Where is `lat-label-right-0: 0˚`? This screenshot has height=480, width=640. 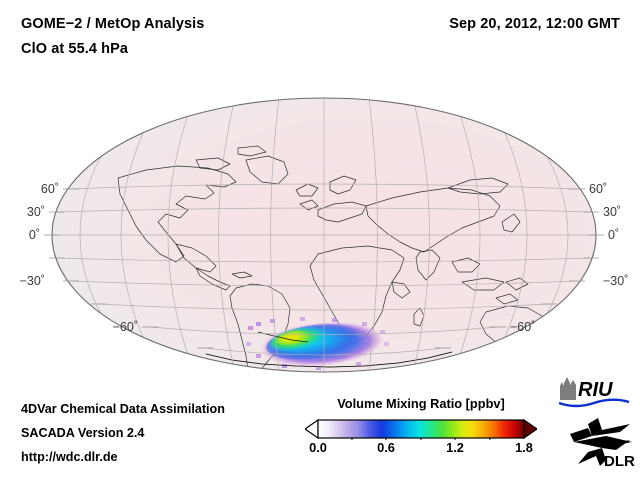 lat-label-right-0: 0˚ is located at coordinates (613, 235).